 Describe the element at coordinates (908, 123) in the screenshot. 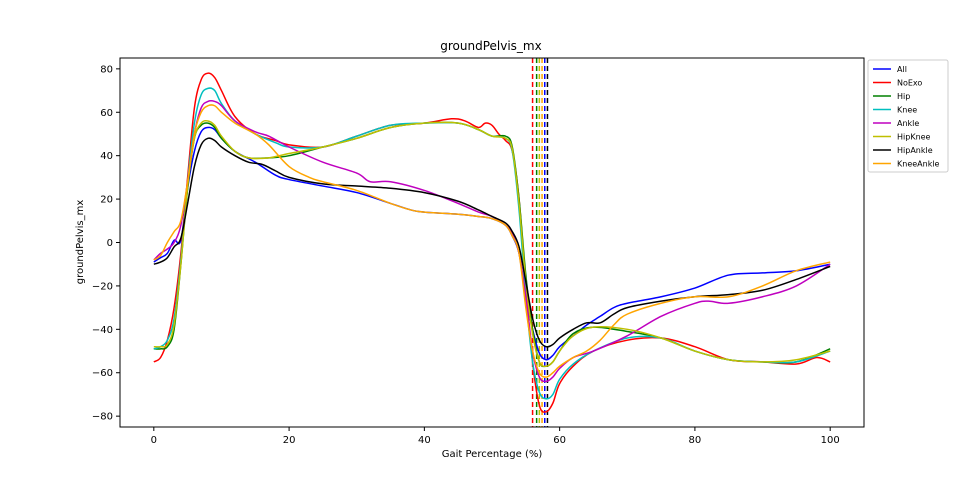

I see `legend-label: Ankle` at that location.